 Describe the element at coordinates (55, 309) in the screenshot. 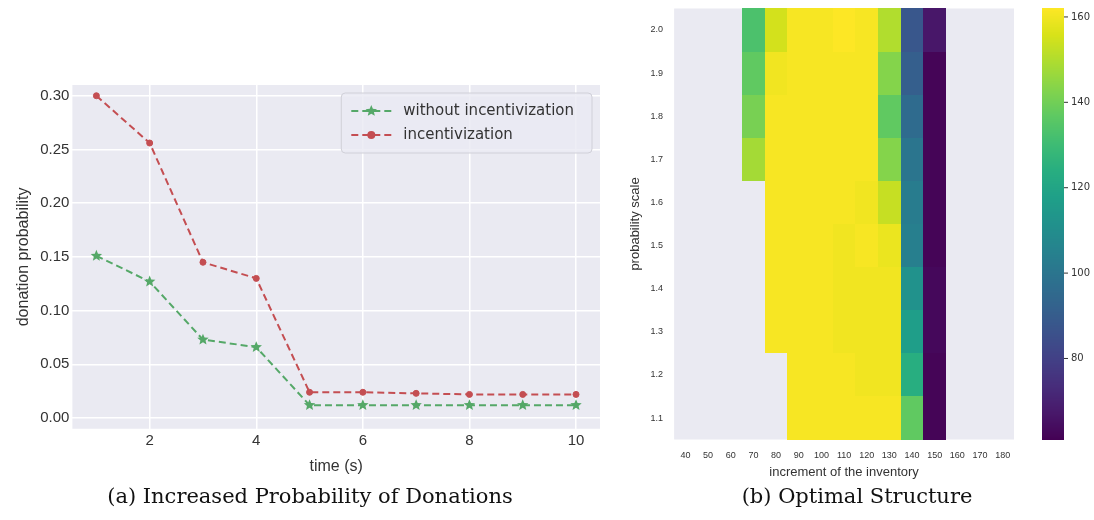

I see `y-tick-label: 0.10` at that location.